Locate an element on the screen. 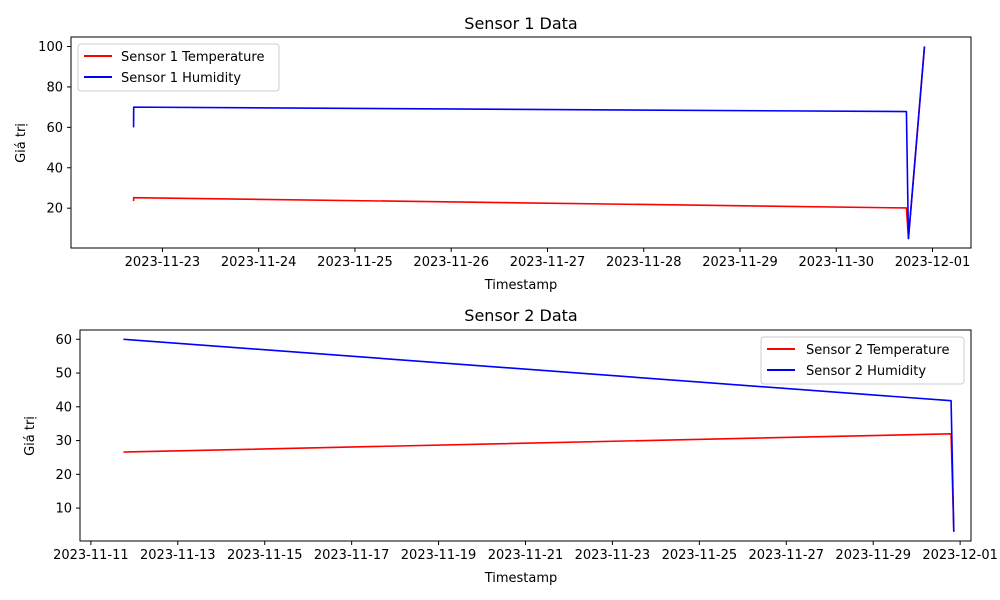 This screenshot has height=600, width=1000. legend-label-temperature: Sensor 1 Temperature is located at coordinates (192, 57).